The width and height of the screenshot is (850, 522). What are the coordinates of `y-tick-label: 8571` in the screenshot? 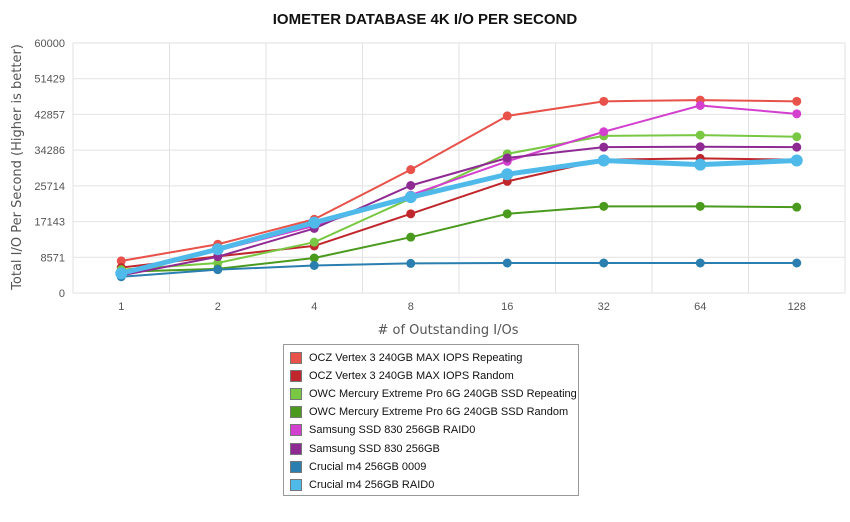 It's located at (53, 258).